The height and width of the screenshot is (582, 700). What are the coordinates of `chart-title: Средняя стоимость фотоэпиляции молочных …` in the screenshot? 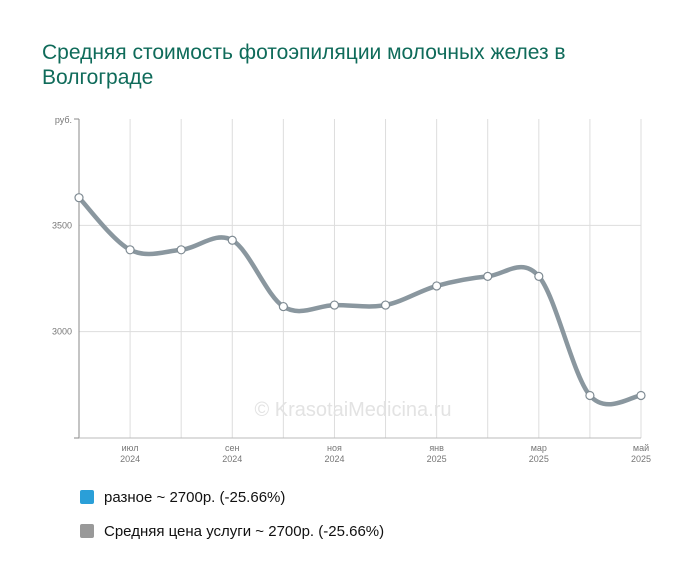 It's located at (304, 65).